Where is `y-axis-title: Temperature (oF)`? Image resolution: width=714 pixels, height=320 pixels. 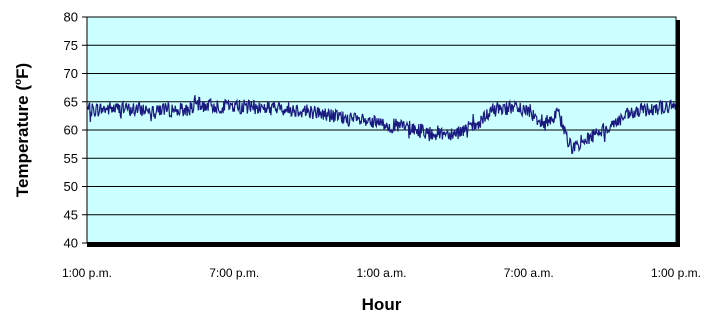 y-axis-title: Temperature (oF) is located at coordinates (22, 130).